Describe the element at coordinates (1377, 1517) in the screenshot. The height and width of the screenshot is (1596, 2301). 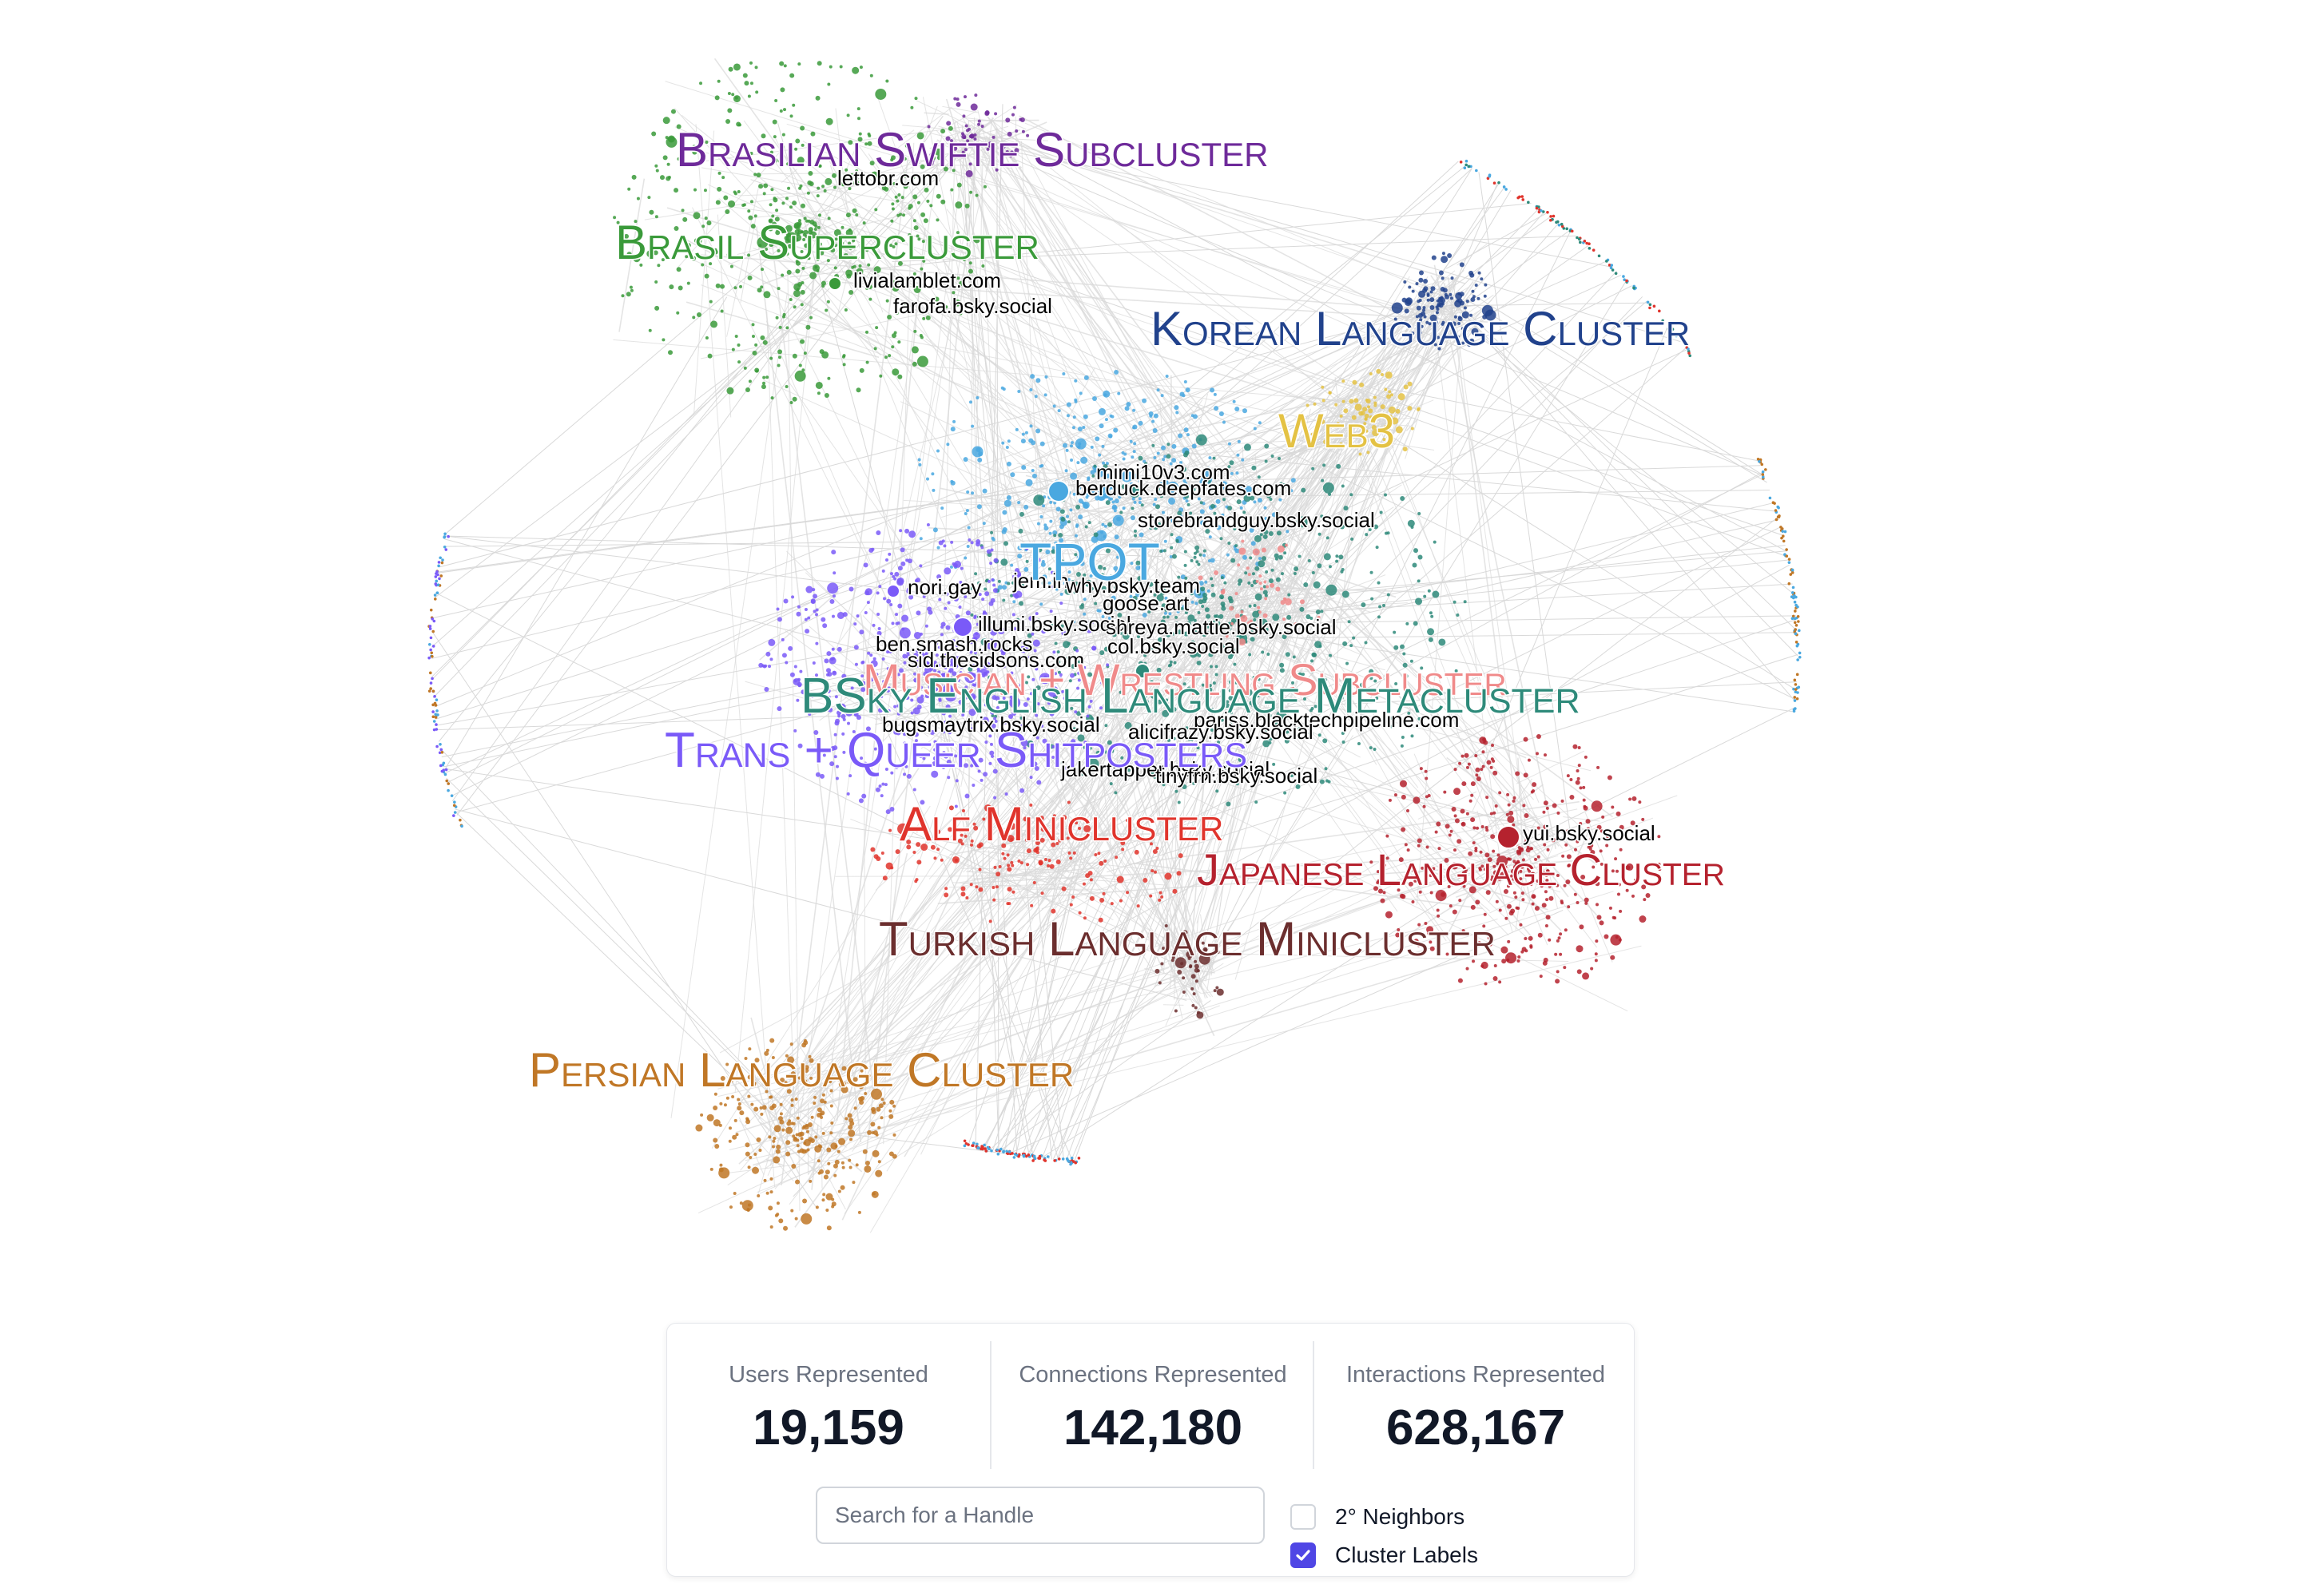
I see `neighbors-option: 2° Neighbors` at that location.